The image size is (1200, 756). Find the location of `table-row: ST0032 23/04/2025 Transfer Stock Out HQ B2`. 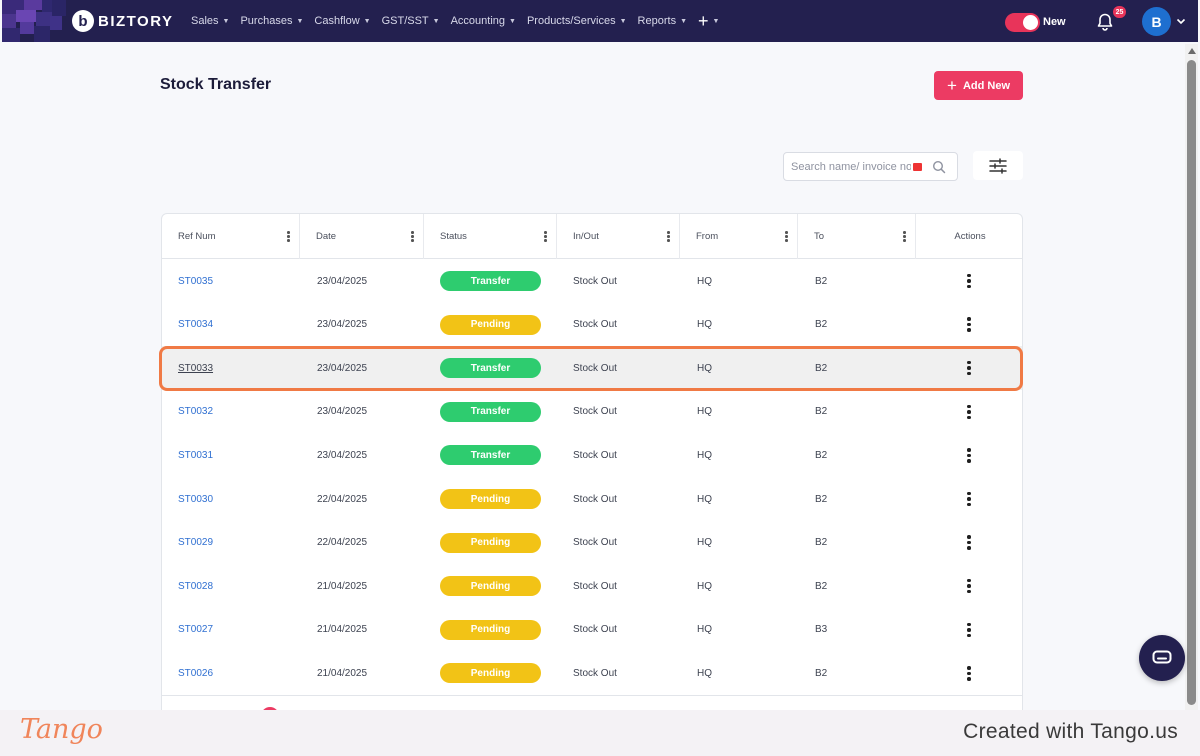

table-row: ST0032 23/04/2025 Transfer Stock Out HQ B2 is located at coordinates (592, 412).